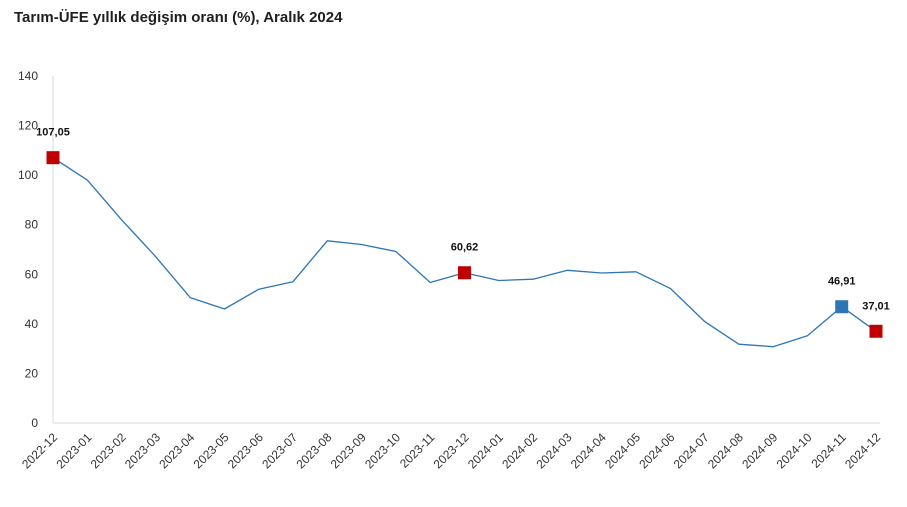 This screenshot has width=907, height=507. What do you see at coordinates (465, 248) in the screenshot?
I see `data-label: 60,62` at bounding box center [465, 248].